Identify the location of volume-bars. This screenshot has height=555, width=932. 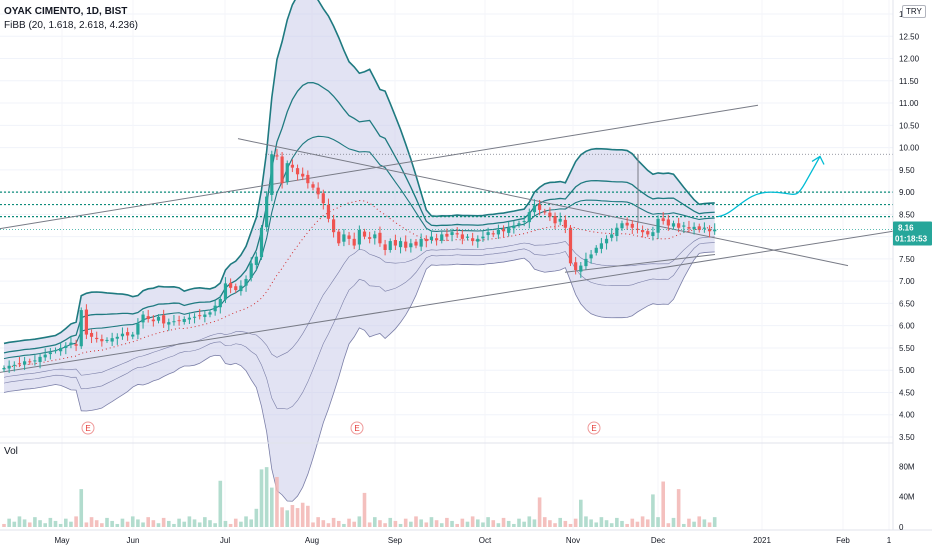
(359, 497).